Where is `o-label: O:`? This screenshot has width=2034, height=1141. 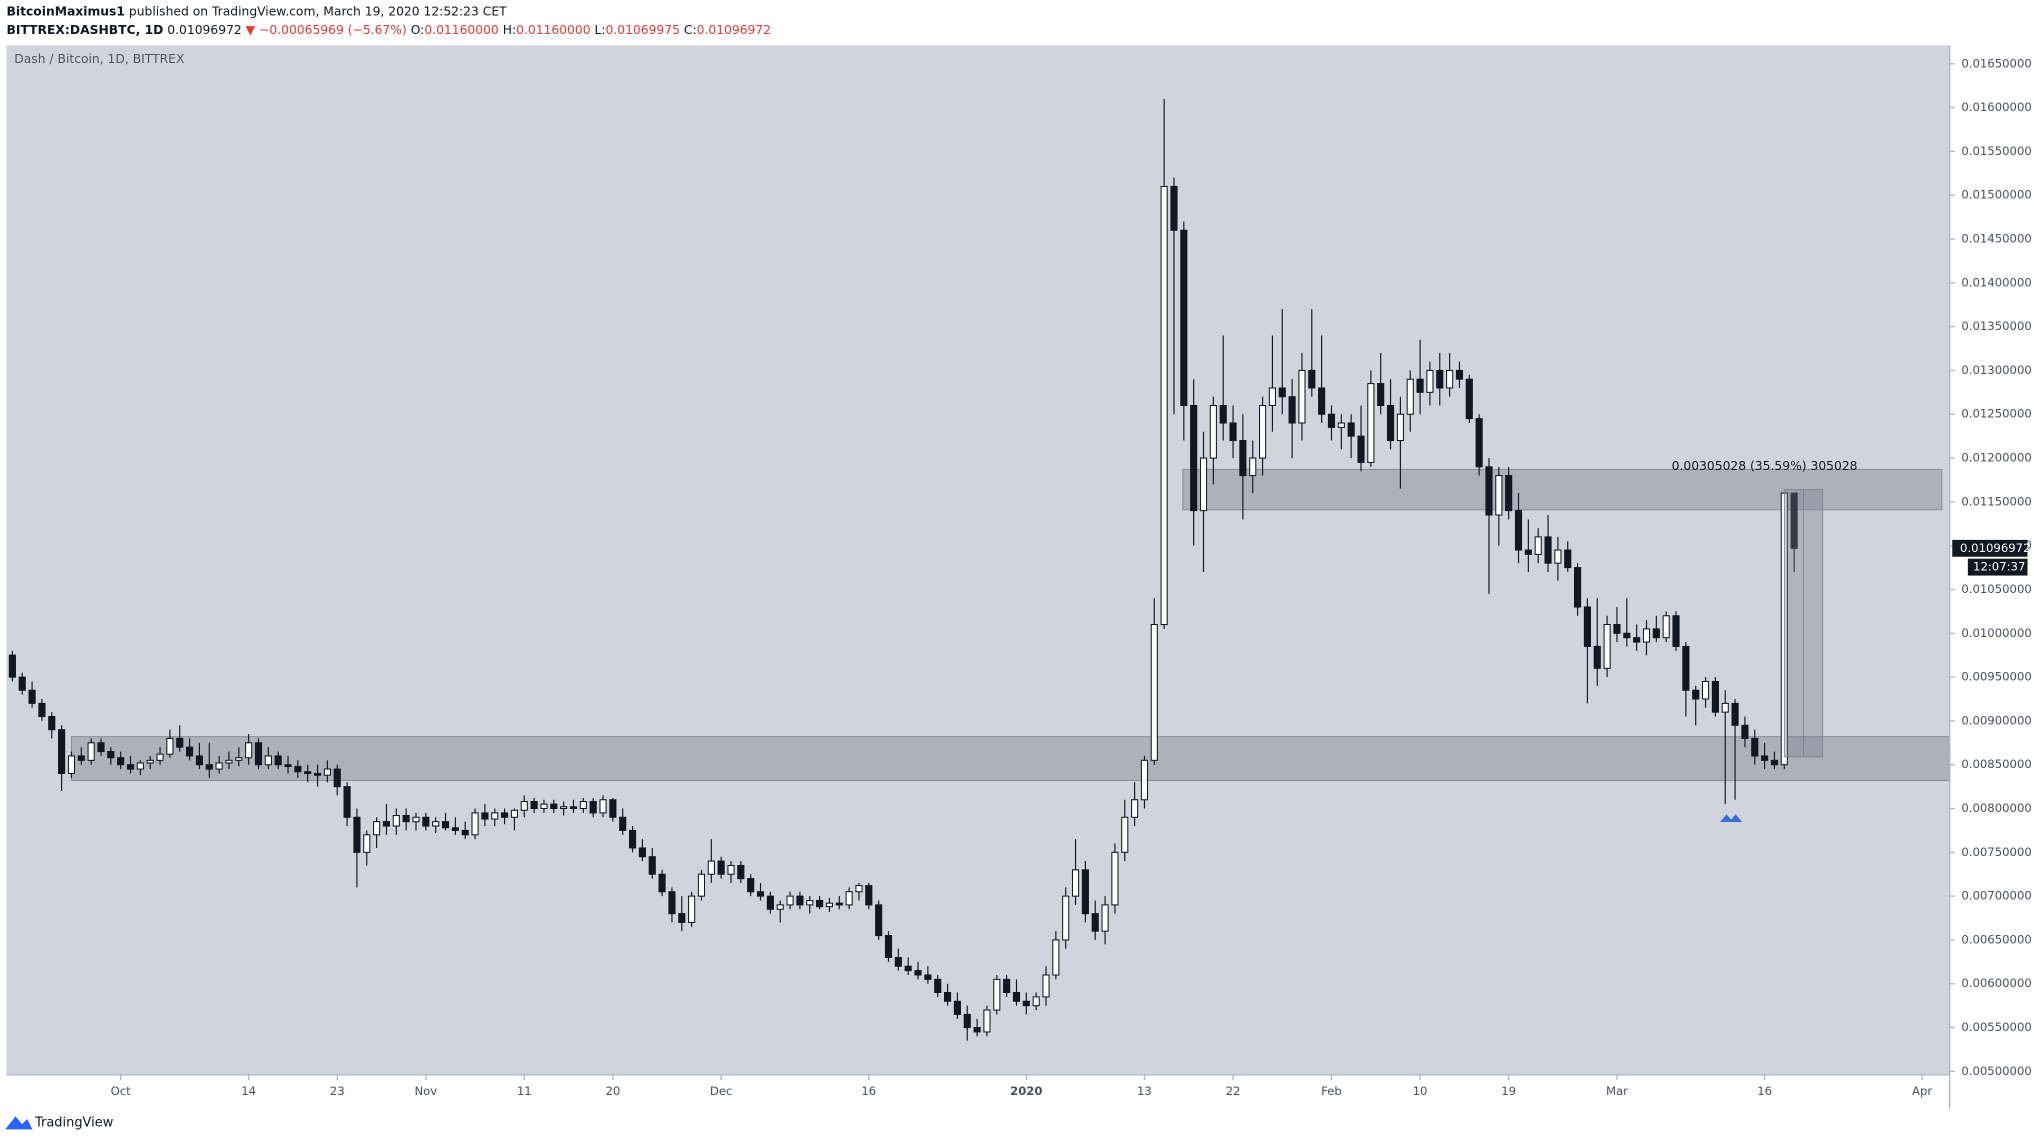 o-label: O: is located at coordinates (418, 29).